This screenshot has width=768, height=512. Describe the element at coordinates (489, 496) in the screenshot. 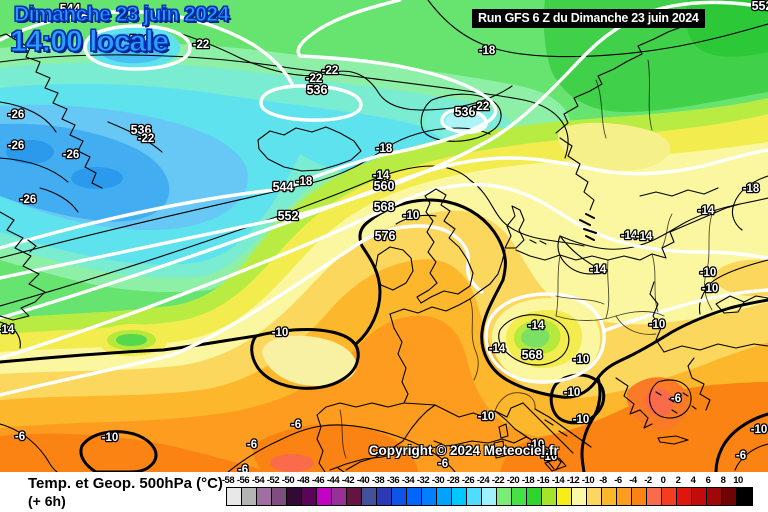

I see `colorbar-swatches` at that location.